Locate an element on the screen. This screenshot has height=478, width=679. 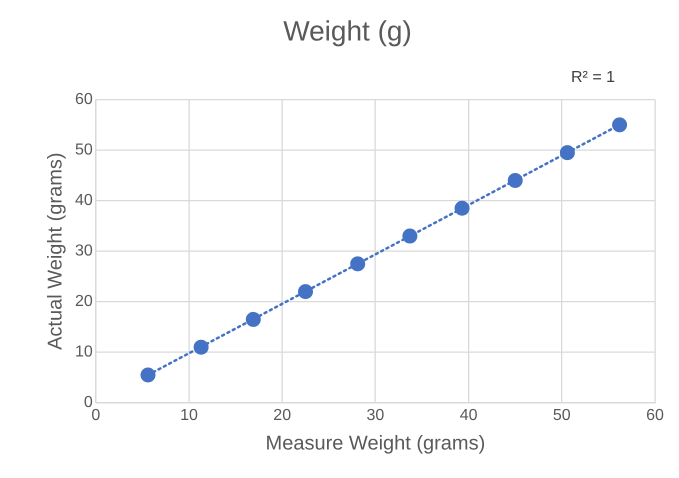
y-tick-label: 20 is located at coordinates (84, 301).